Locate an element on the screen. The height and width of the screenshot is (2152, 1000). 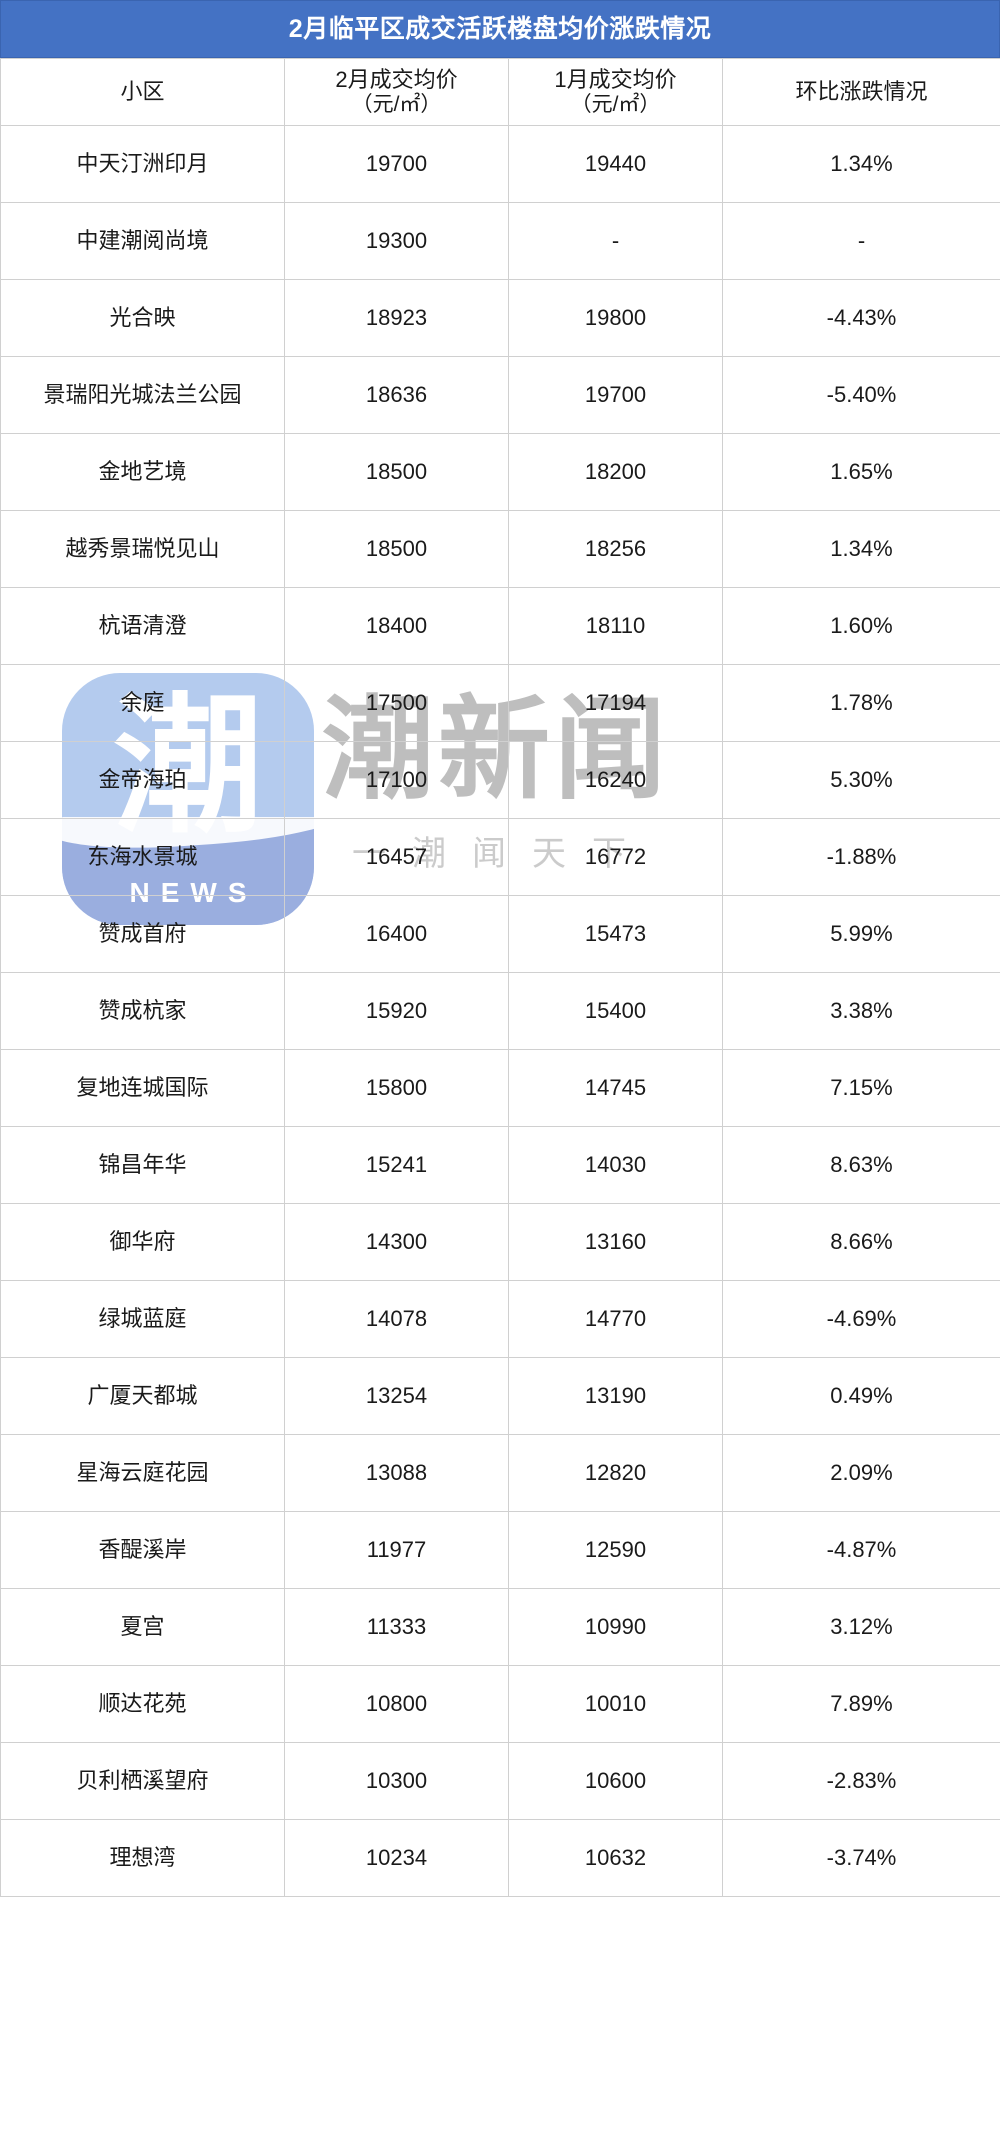
cell-community: 绿城蓝庭 is located at coordinates (142, 1319).